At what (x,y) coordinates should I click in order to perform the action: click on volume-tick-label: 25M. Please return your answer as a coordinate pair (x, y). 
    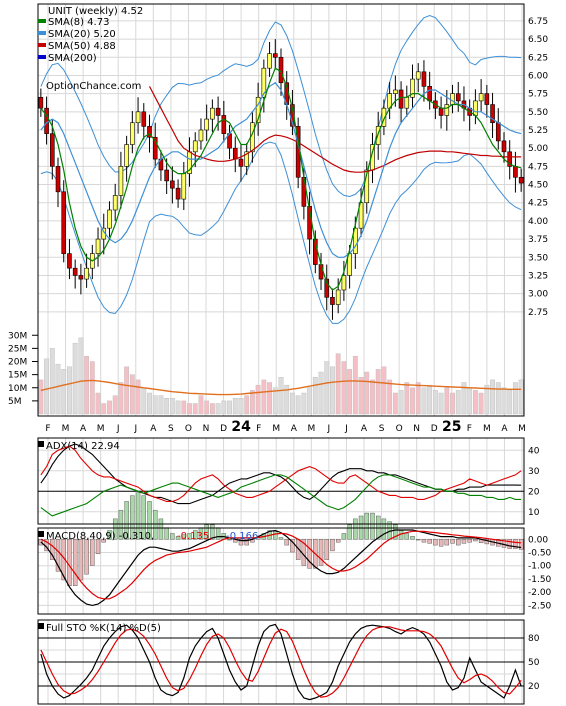
    Looking at the image, I should click on (17, 349).